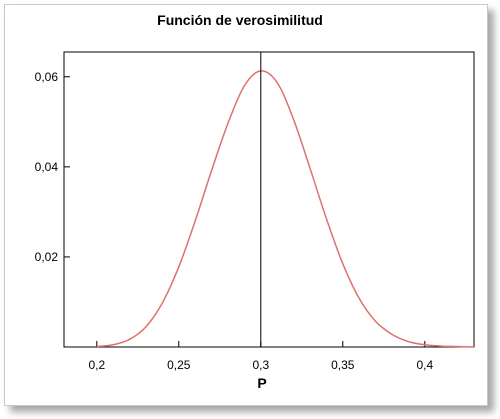 The image size is (500, 419). I want to click on y-axis: 0,02 0,04 0,06, so click(52, 167).